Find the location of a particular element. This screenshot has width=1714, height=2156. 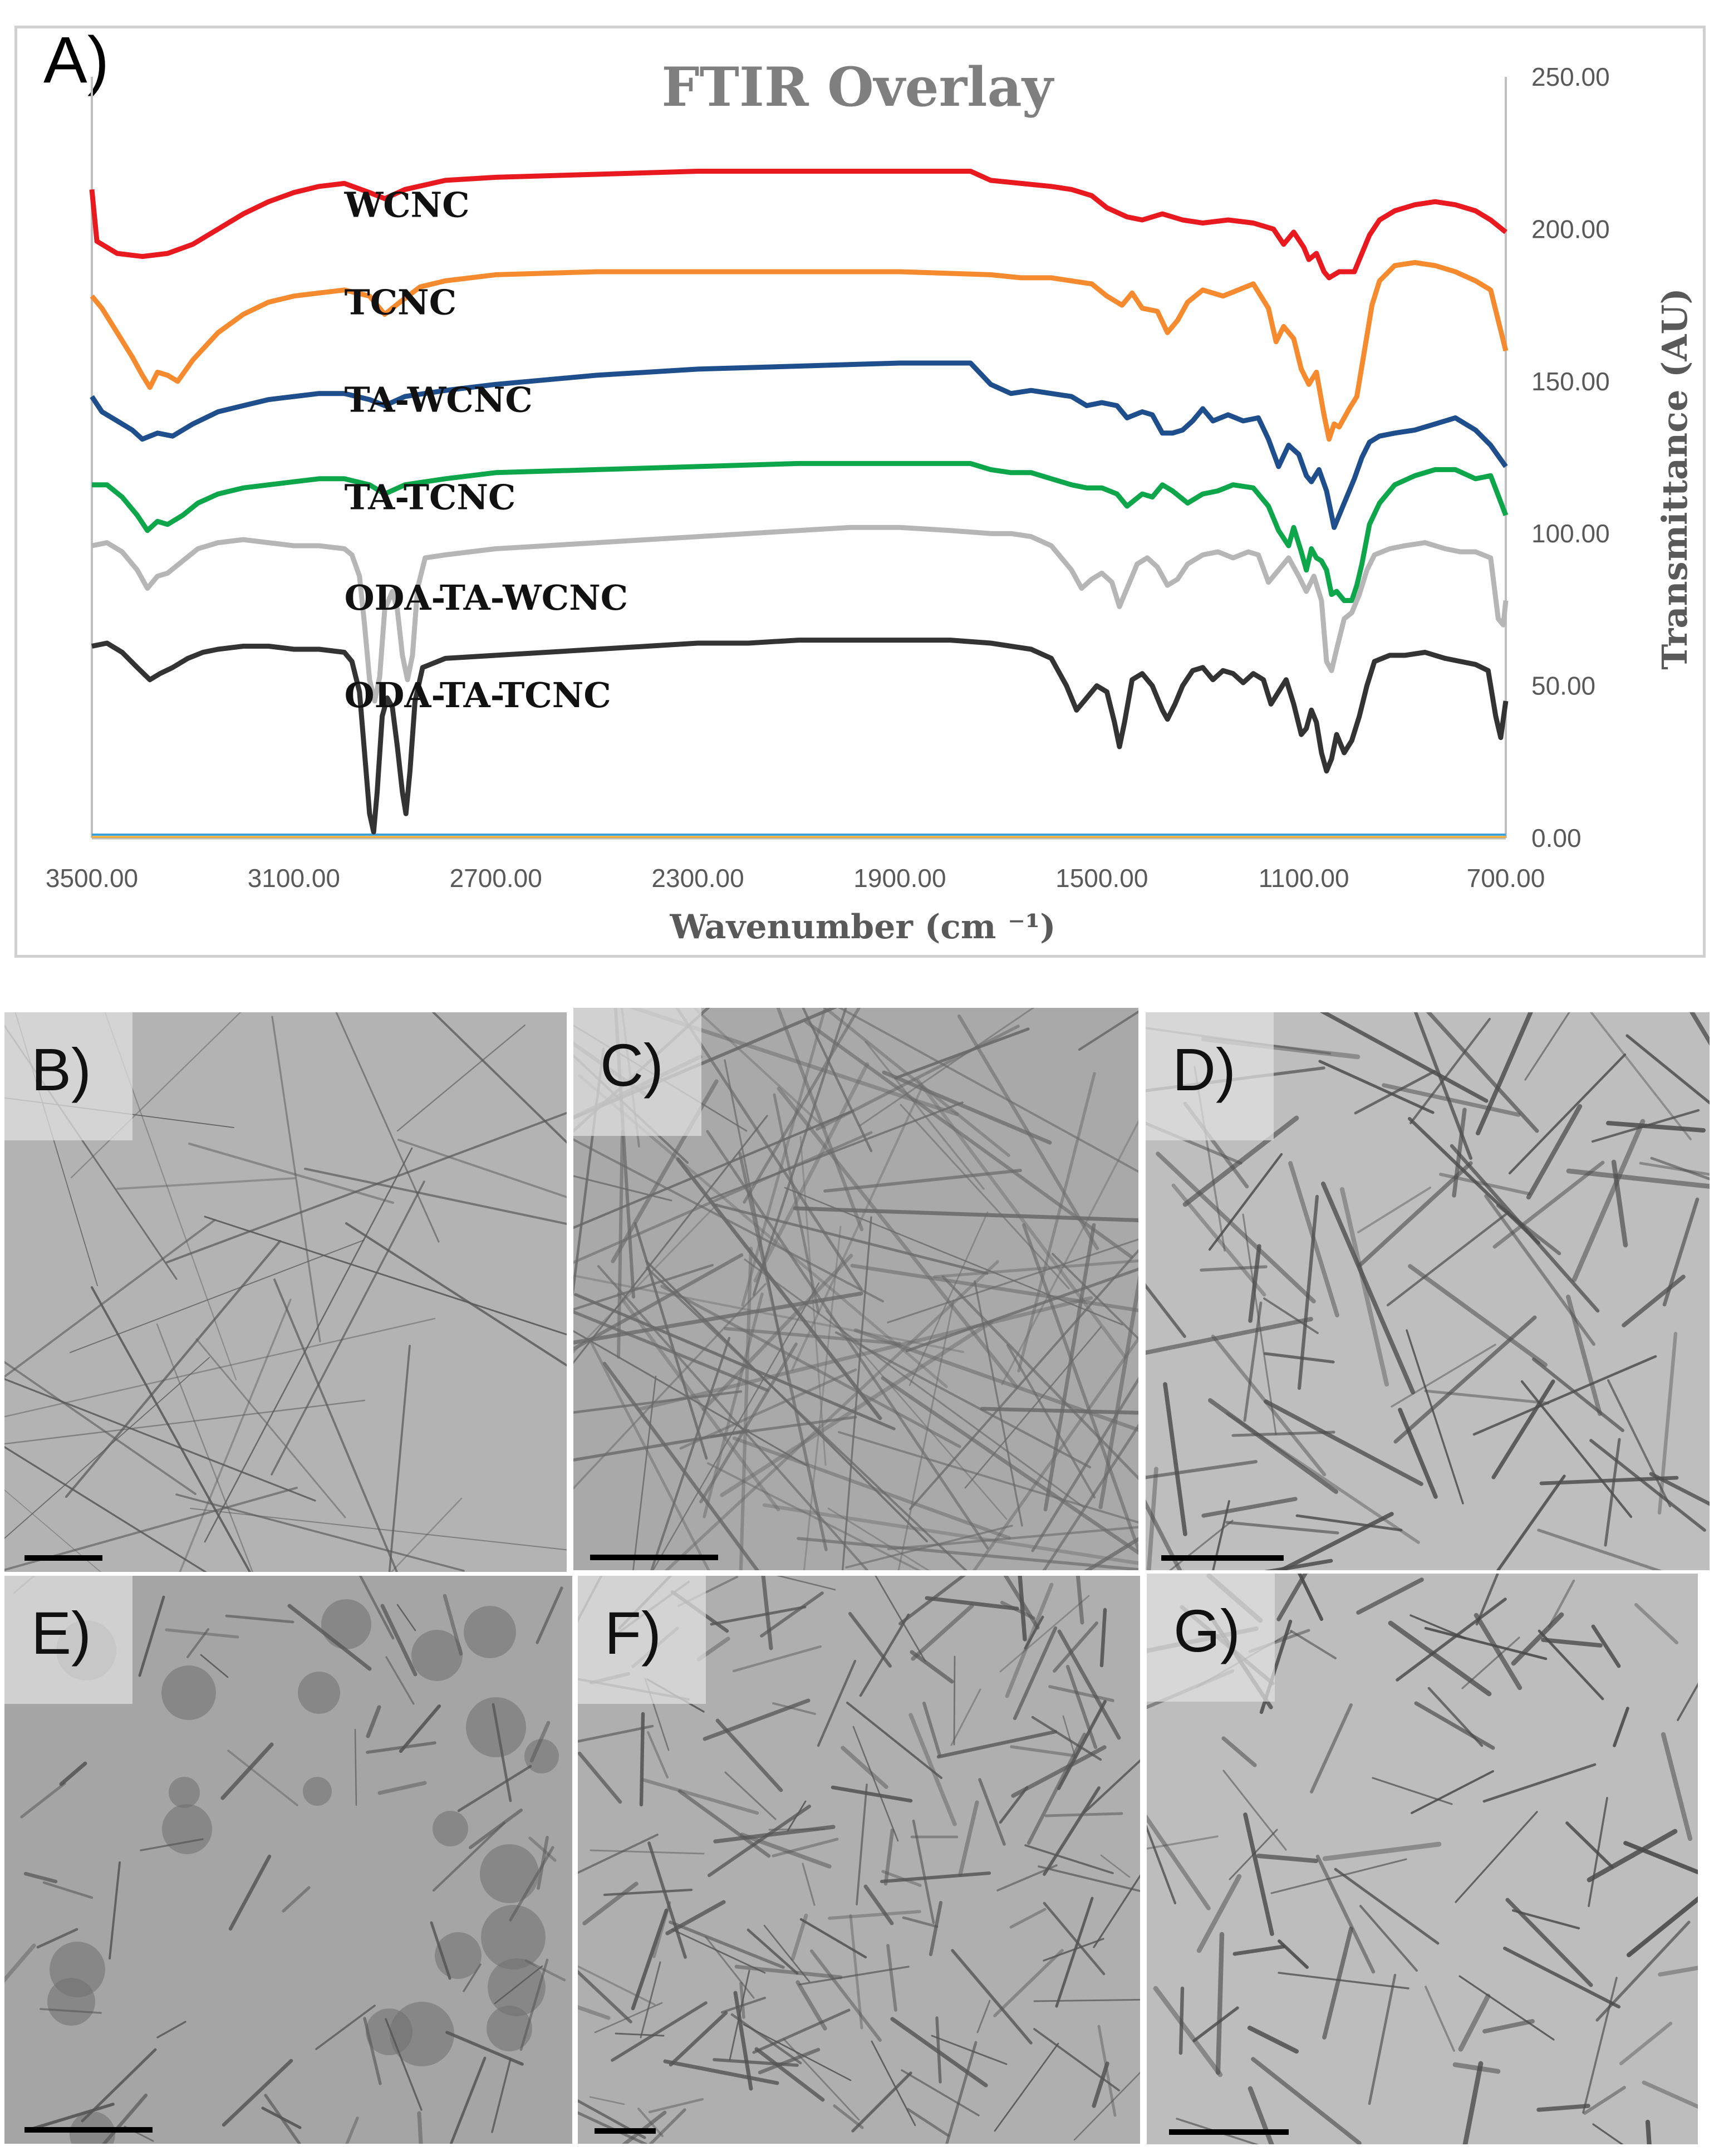

series-line-wcnc is located at coordinates (798, 225).